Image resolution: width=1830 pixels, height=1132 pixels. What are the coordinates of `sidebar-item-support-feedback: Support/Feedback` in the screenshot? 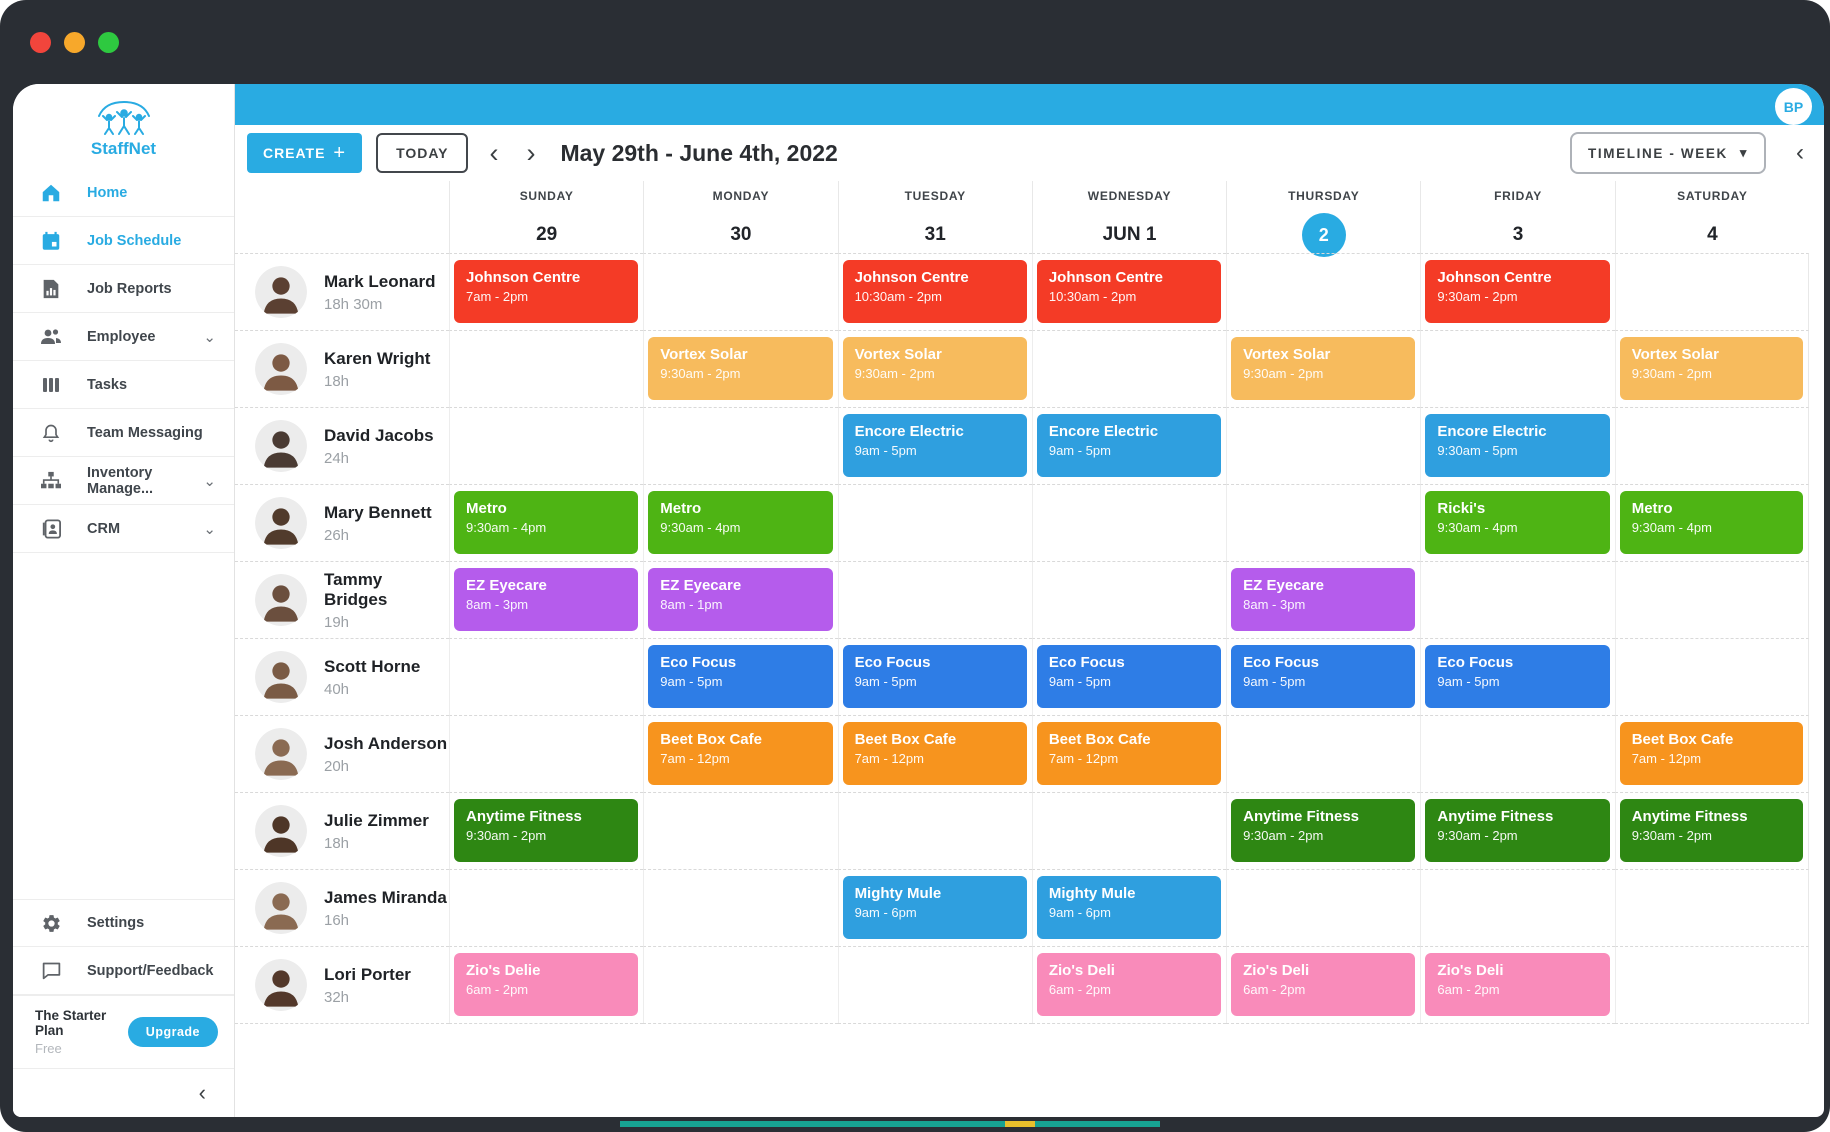 It's located at (123, 971).